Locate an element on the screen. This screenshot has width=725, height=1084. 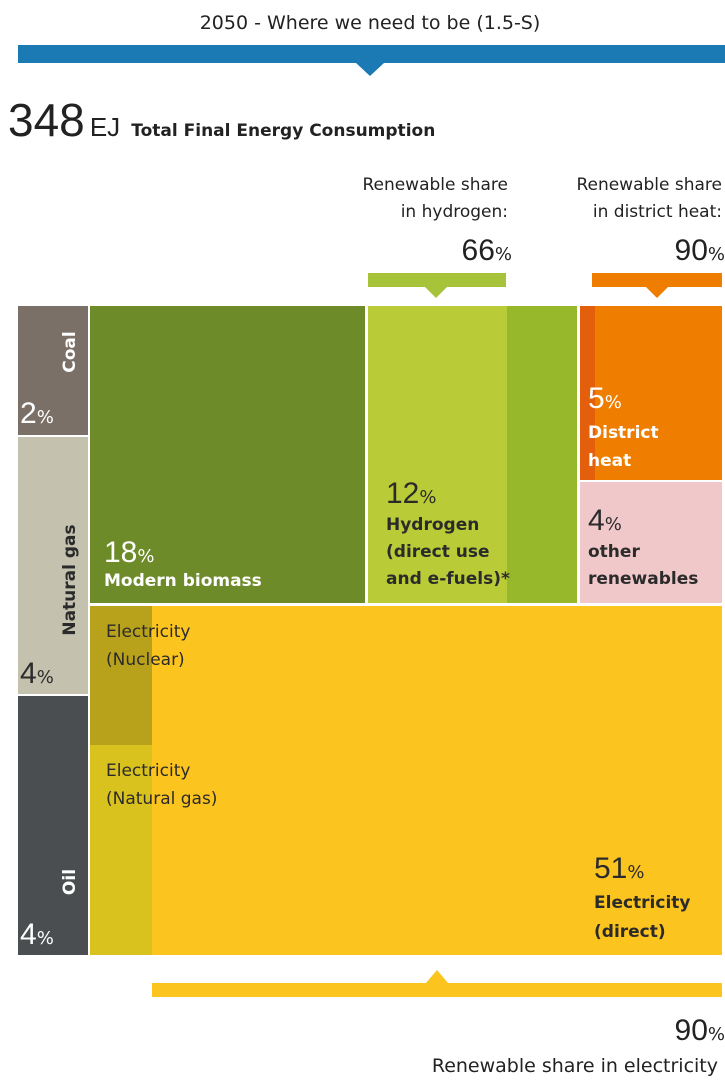
district-heat-share: 5% is located at coordinates (605, 398).